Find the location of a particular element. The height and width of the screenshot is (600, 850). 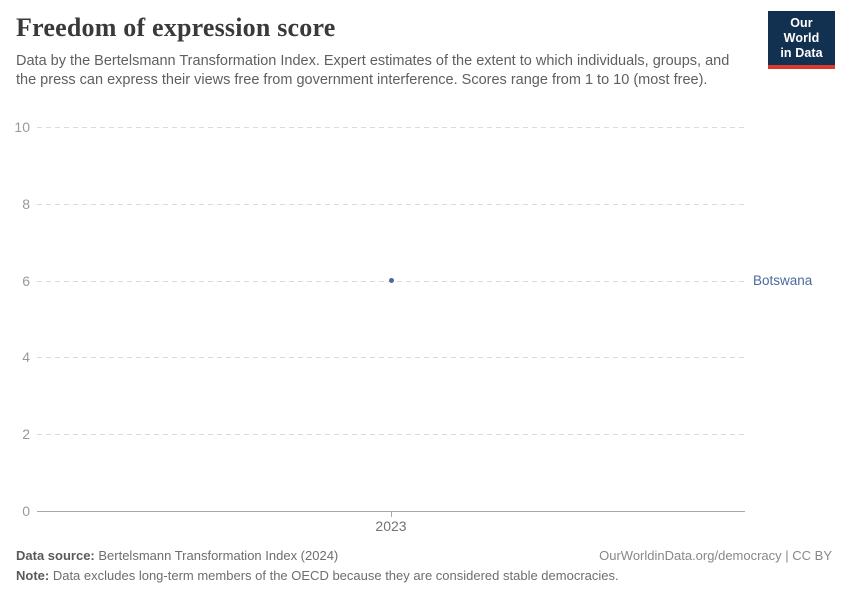

x-axis-line is located at coordinates (391, 511).